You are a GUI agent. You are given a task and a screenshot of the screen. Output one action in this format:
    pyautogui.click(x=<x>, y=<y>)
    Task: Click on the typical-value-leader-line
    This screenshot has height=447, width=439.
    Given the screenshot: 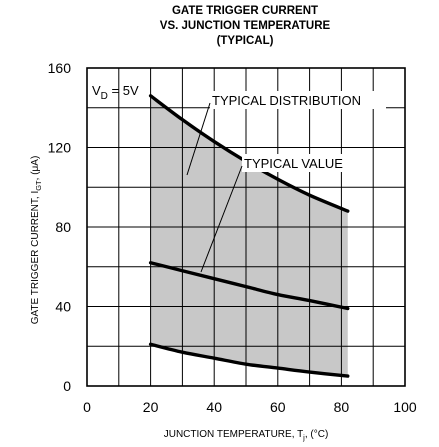 What is the action you would take?
    pyautogui.click(x=221, y=219)
    